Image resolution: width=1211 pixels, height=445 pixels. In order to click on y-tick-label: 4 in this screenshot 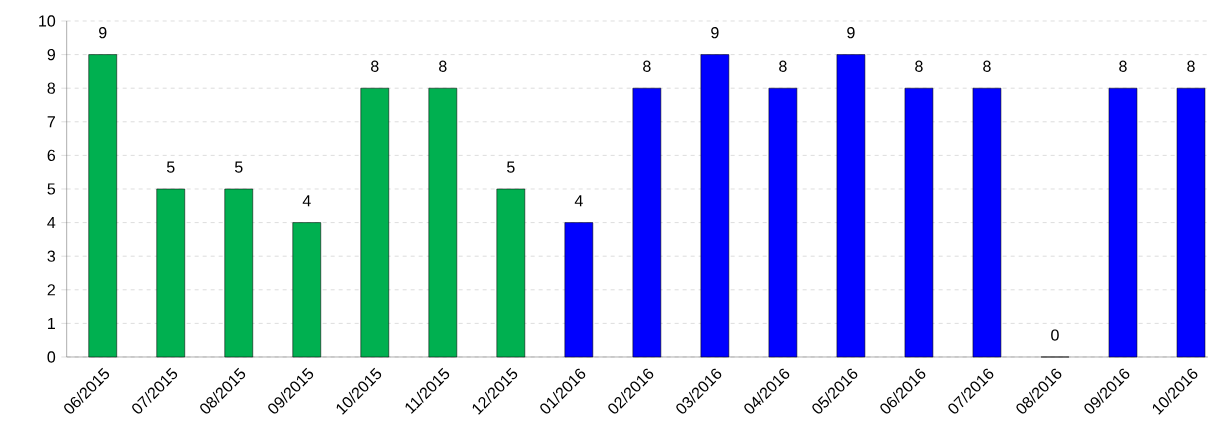, I will do `click(51, 223)`.